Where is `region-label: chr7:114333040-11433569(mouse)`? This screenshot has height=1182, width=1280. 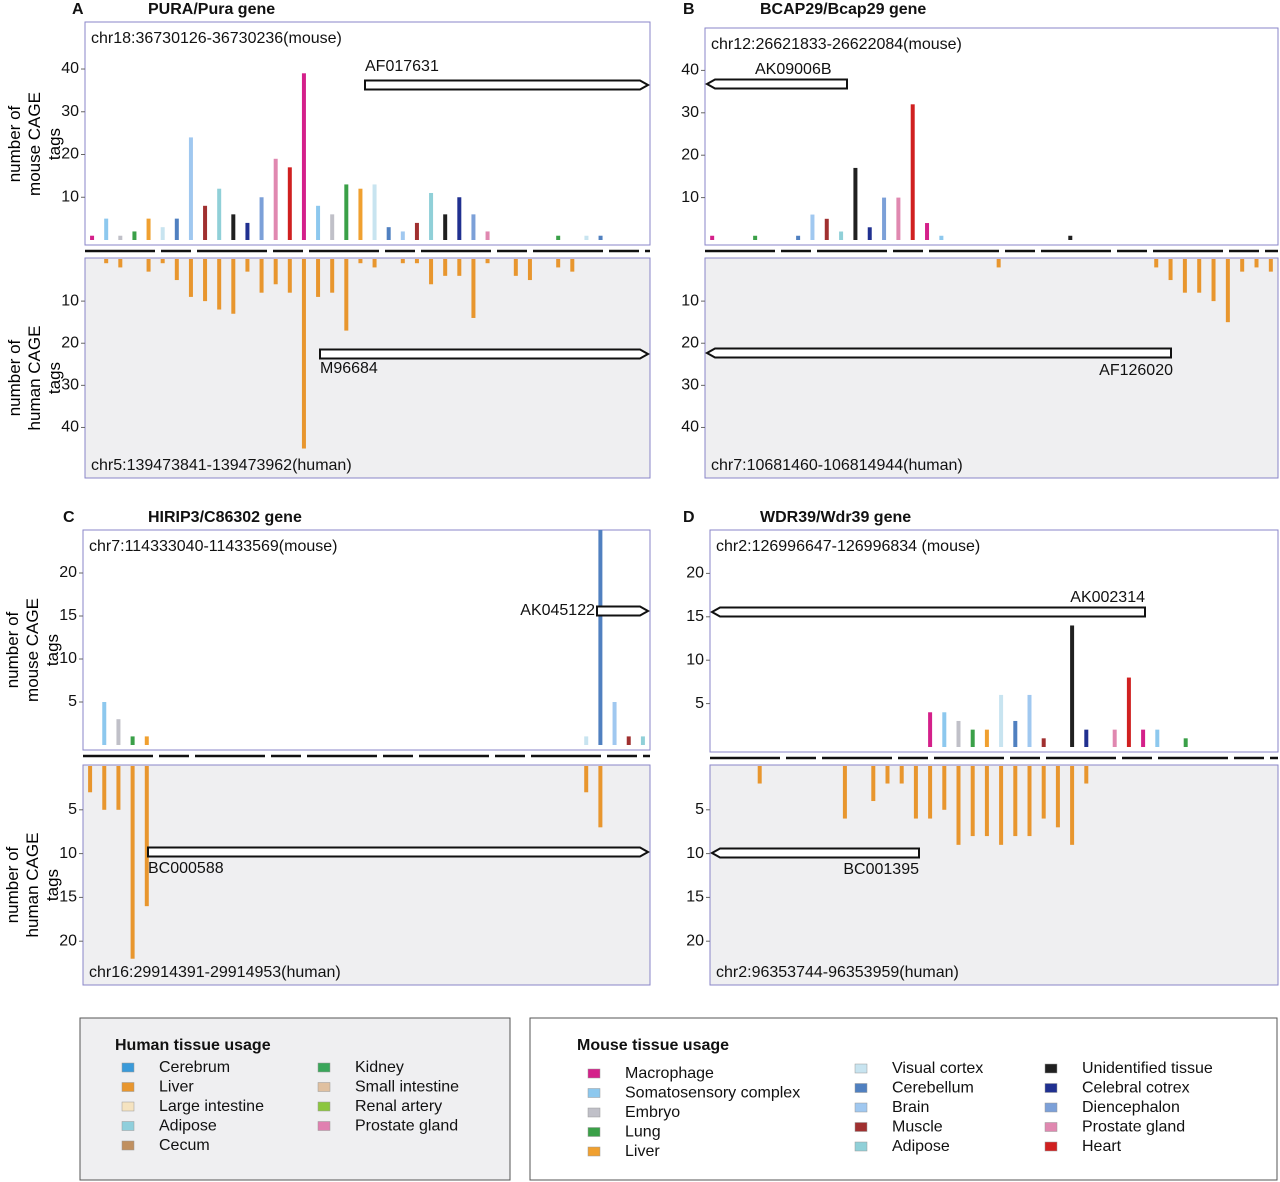 region-label: chr7:114333040-11433569(mouse) is located at coordinates (213, 546).